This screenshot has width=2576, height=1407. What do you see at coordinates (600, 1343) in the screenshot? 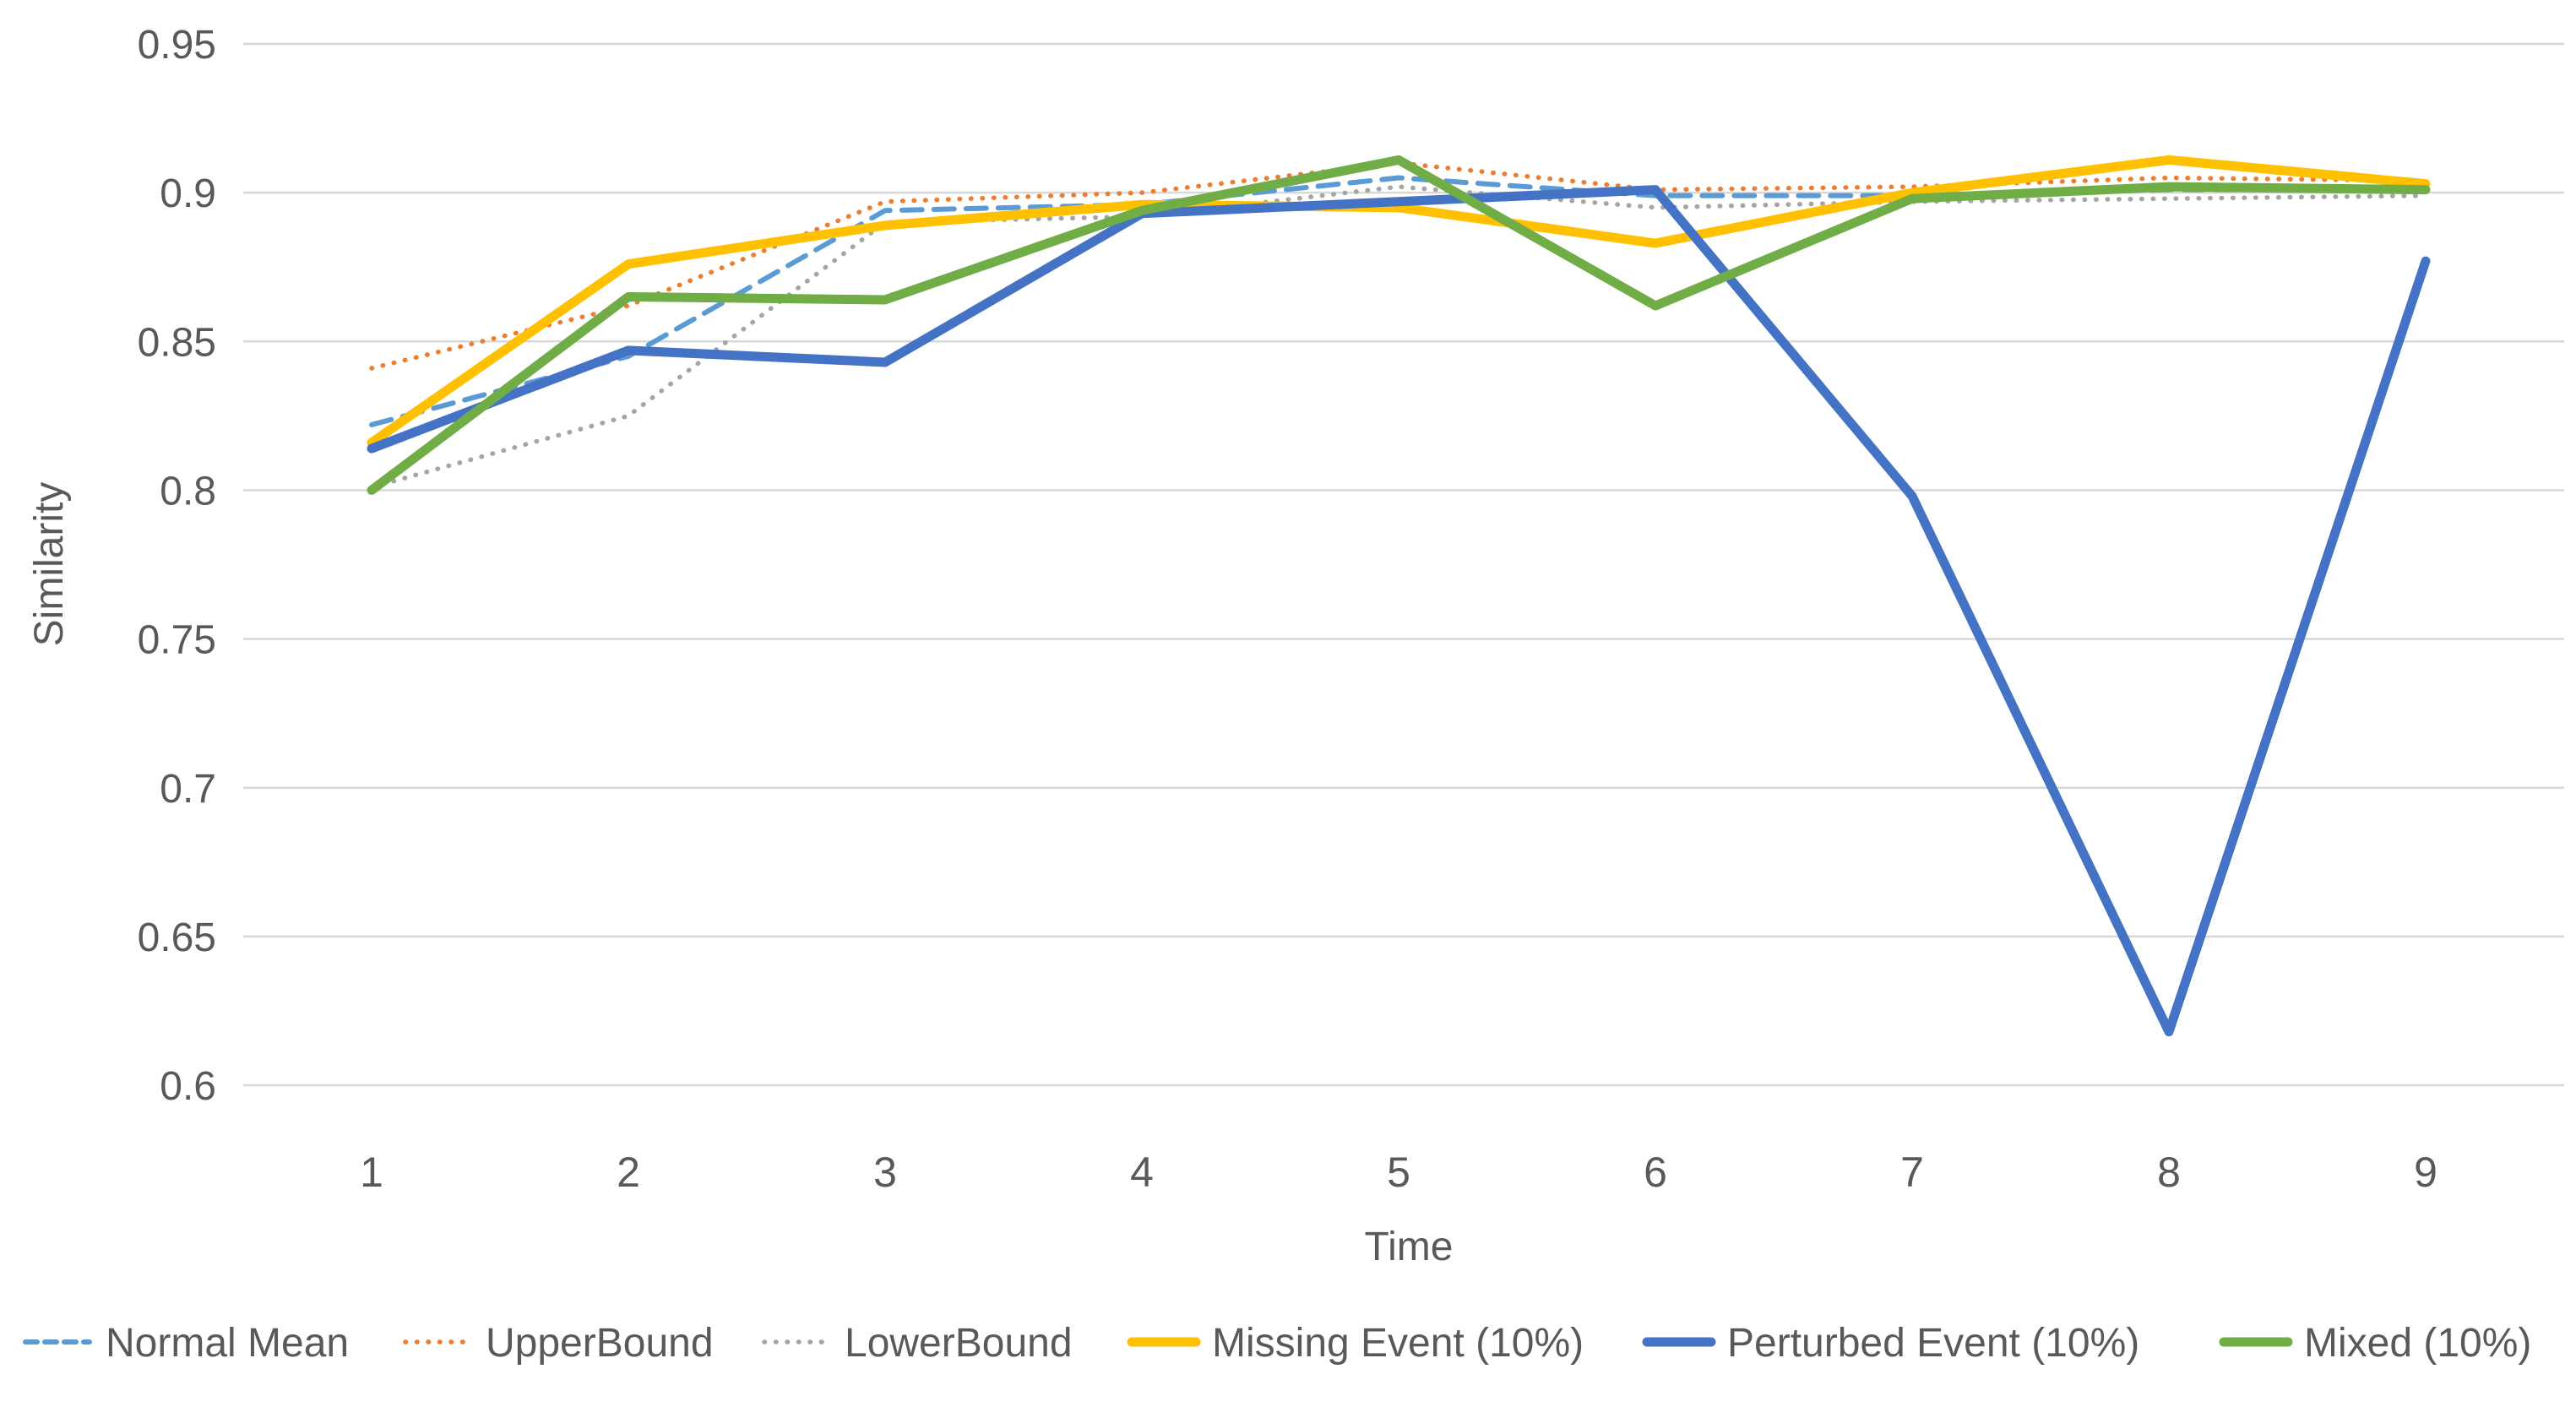
I see `legend-label: UpperBound` at bounding box center [600, 1343].